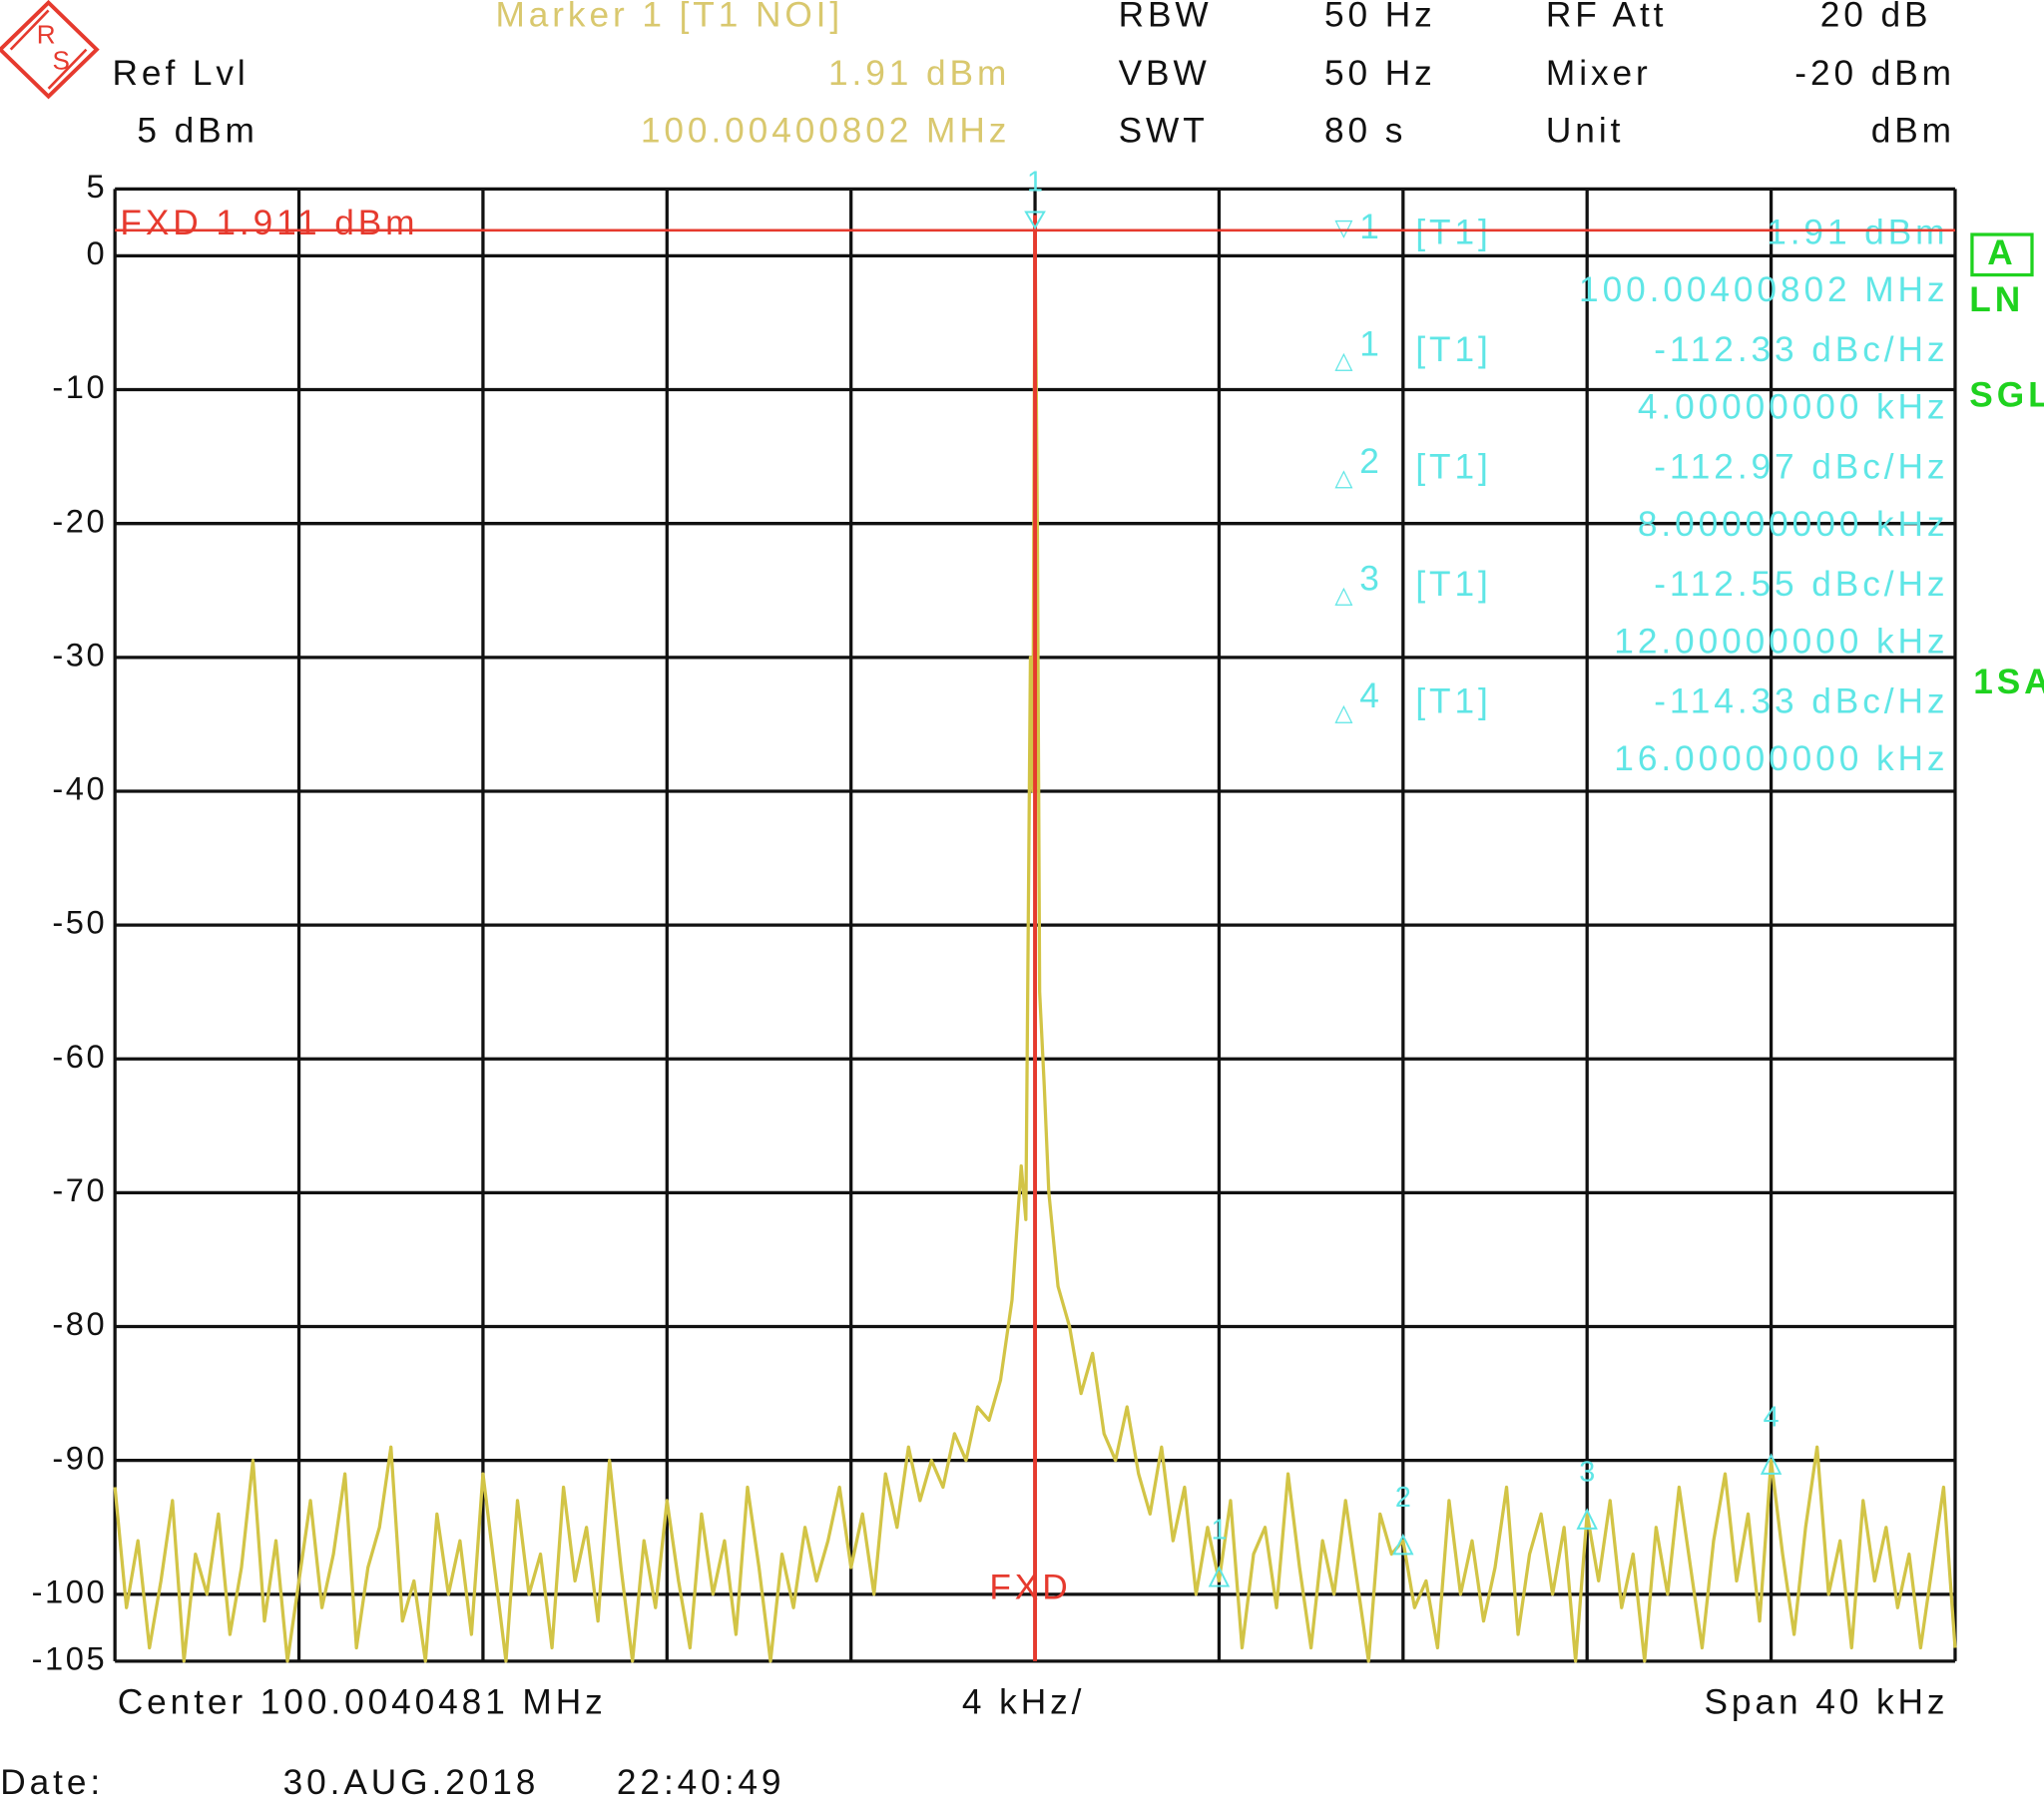 The width and height of the screenshot is (2044, 1798). I want to click on marker-level: 1.91 dBm, so click(919, 73).